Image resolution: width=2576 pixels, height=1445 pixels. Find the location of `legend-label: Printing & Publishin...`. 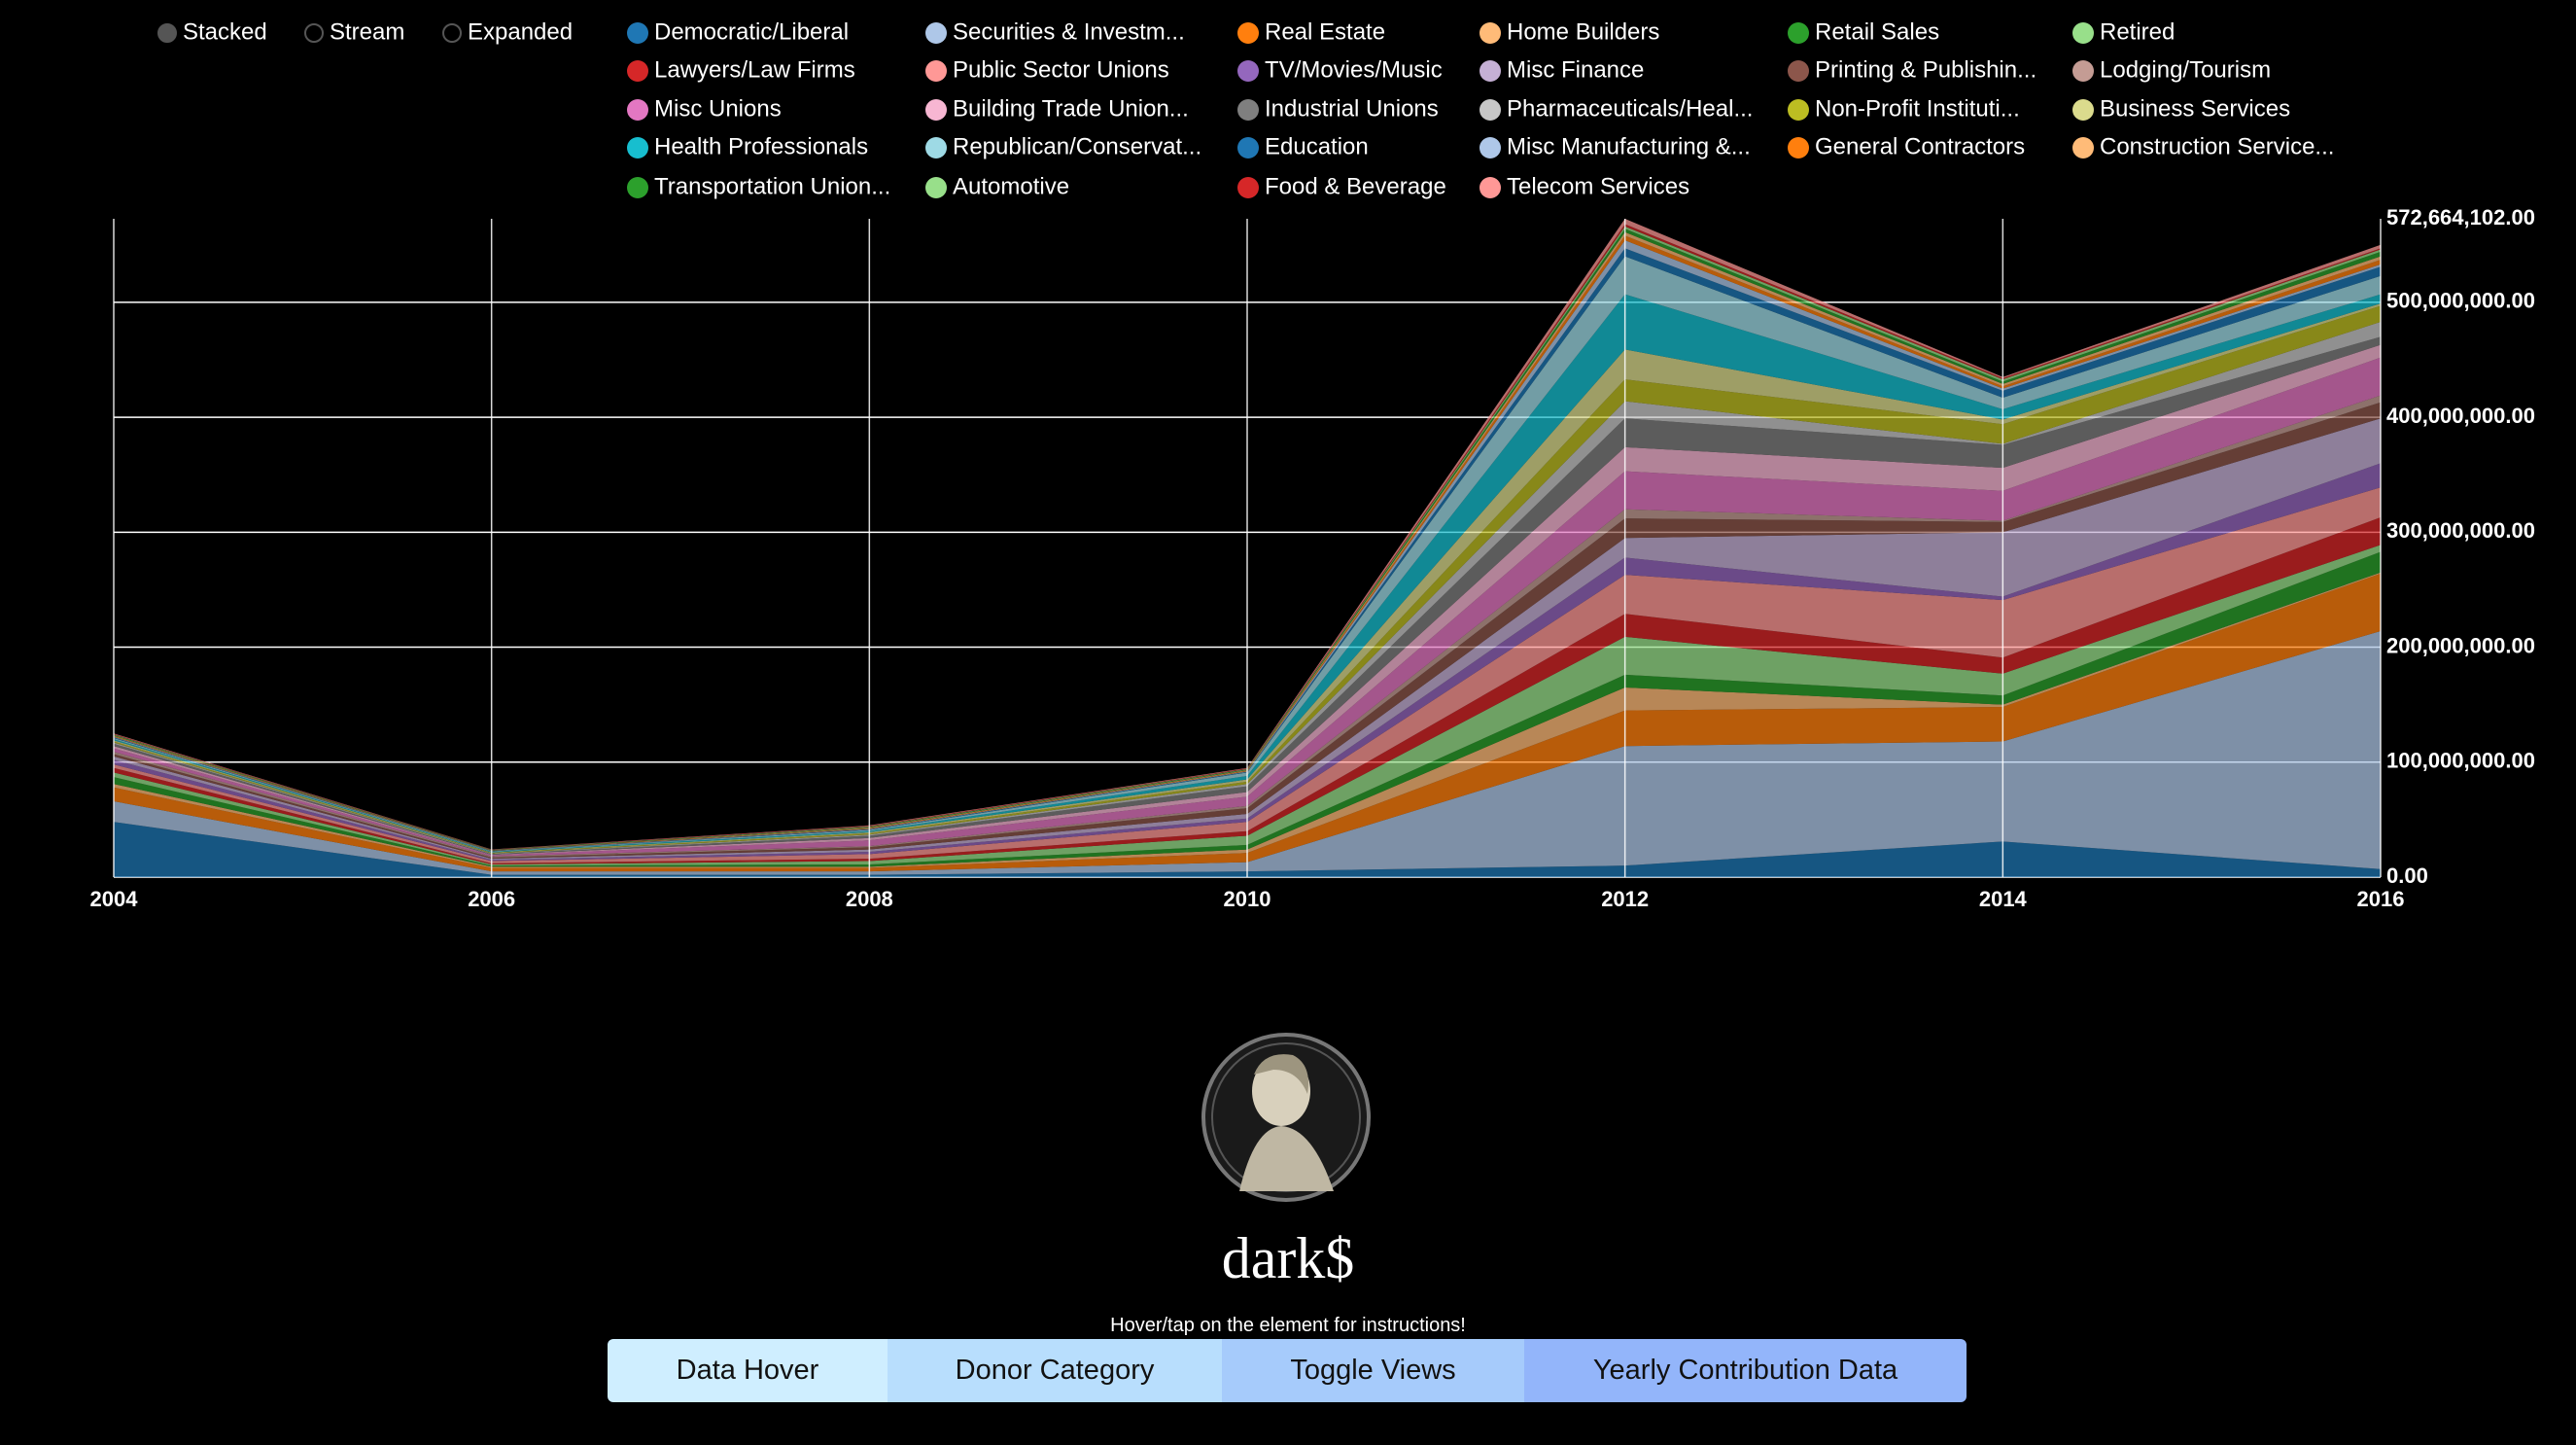

legend-label: Printing & Publishin... is located at coordinates (1925, 69).